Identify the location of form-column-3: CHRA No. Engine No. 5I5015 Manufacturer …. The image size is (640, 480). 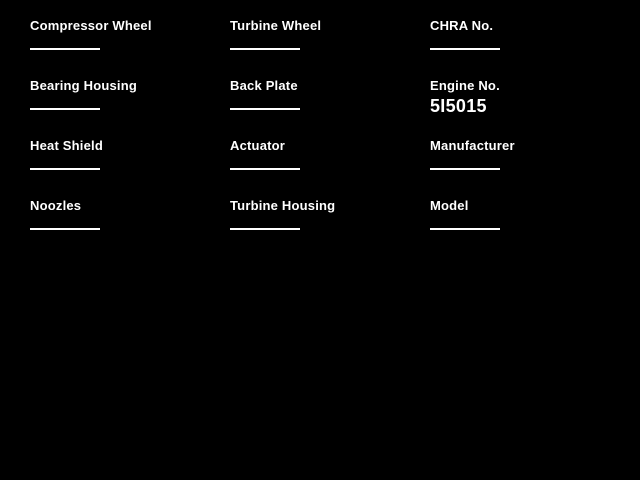
(525, 132).